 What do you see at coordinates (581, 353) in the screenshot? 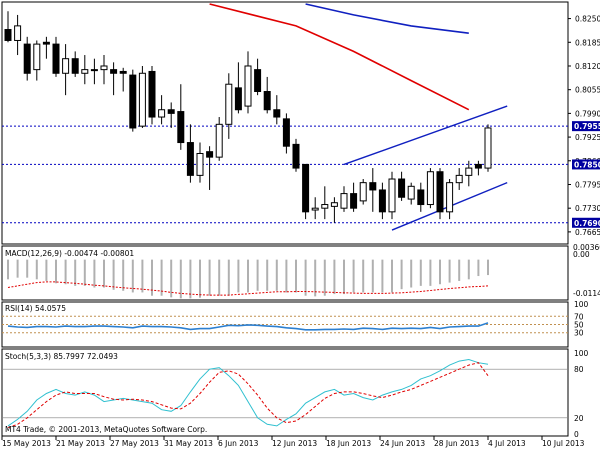
I see `stoch-tick-label: 100` at bounding box center [581, 353].